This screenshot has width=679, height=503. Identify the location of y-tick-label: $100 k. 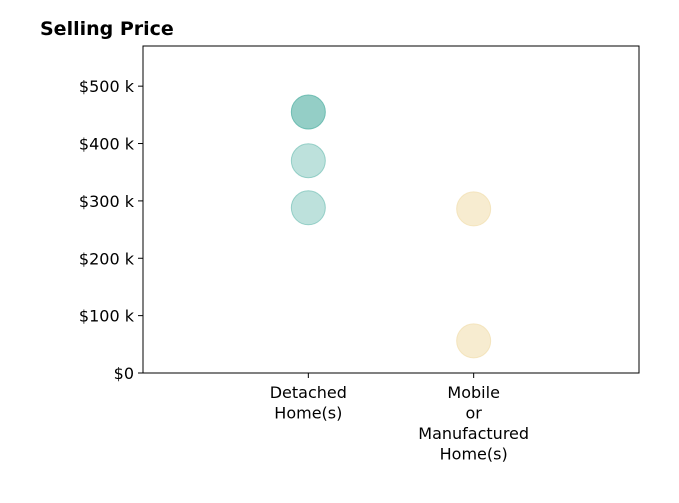
(107, 316).